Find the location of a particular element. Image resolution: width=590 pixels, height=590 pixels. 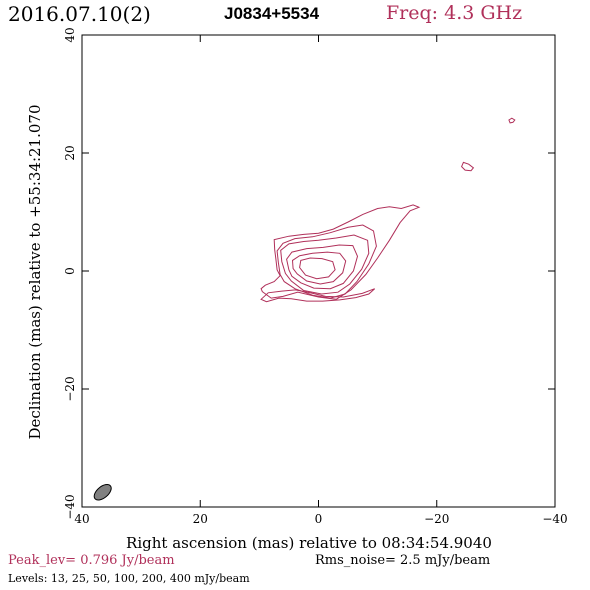

contour-25-mjy is located at coordinates (326, 261).